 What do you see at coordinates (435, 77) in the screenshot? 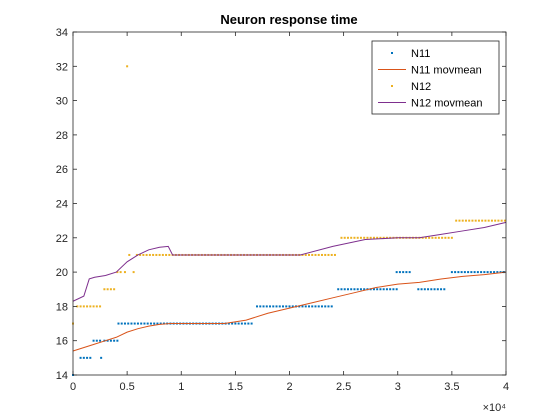
I see `legend-box` at bounding box center [435, 77].